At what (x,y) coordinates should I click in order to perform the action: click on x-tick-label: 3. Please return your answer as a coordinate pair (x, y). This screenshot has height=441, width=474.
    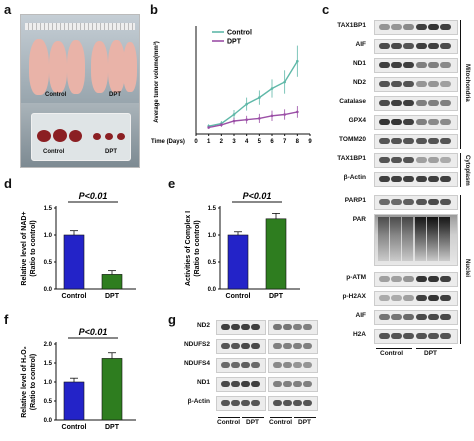
    Looking at the image, I should click on (234, 142).